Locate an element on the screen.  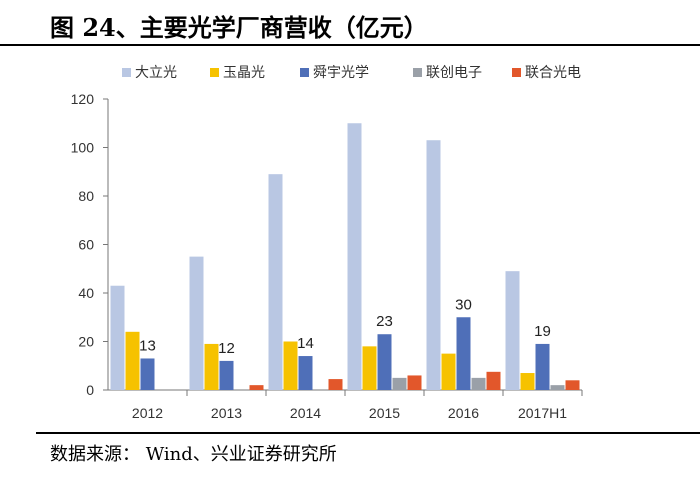
bar-舜宇光学-2016 is located at coordinates (463, 353).